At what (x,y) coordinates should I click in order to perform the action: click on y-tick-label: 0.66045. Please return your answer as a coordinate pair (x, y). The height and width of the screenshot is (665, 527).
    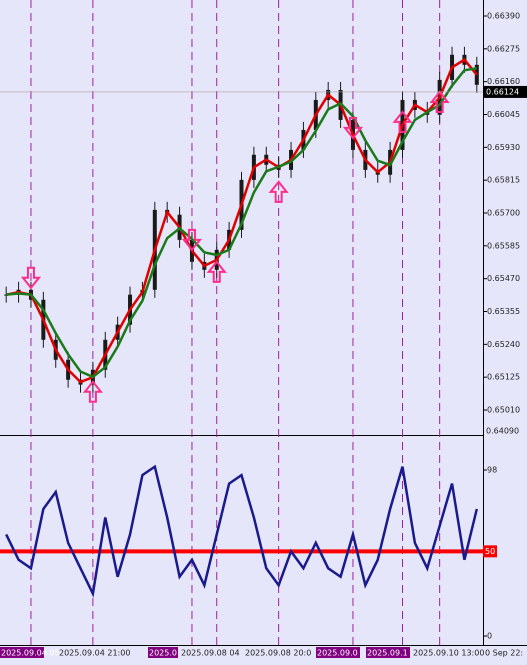
    Looking at the image, I should click on (503, 114).